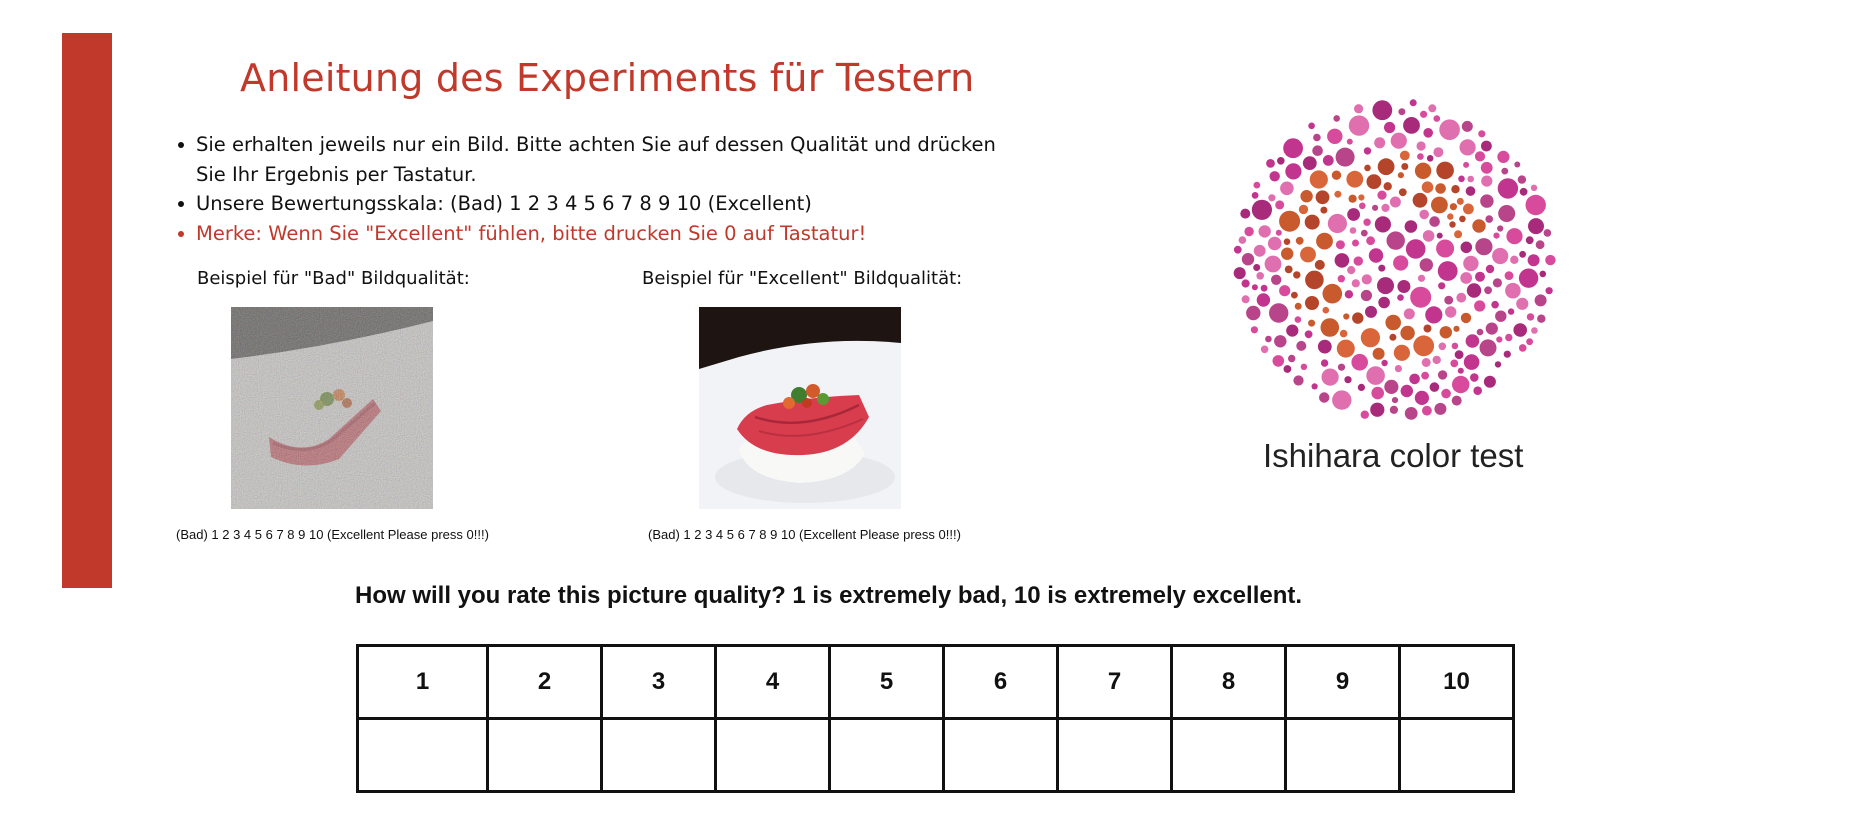  Describe the element at coordinates (1393, 455) in the screenshot. I see `ishihara-label: Ishihara color test` at that location.